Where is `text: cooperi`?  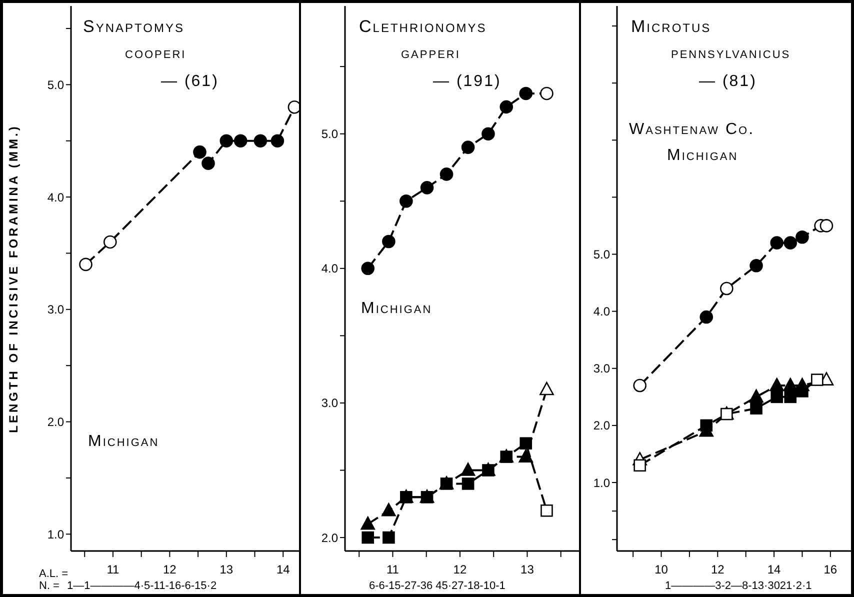
text: cooperi is located at coordinates (155, 53).